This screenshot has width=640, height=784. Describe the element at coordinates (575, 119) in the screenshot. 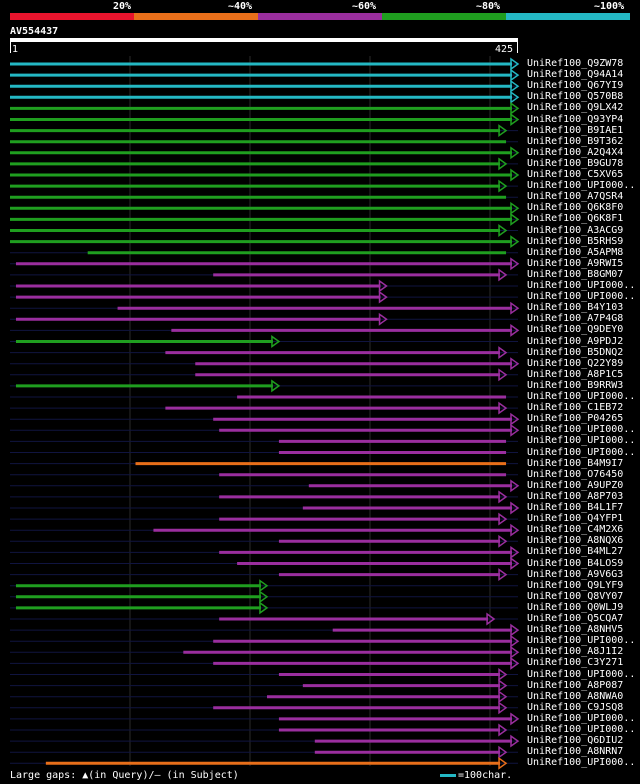

I see `hit-label: UniRef100_Q93YP4` at that location.